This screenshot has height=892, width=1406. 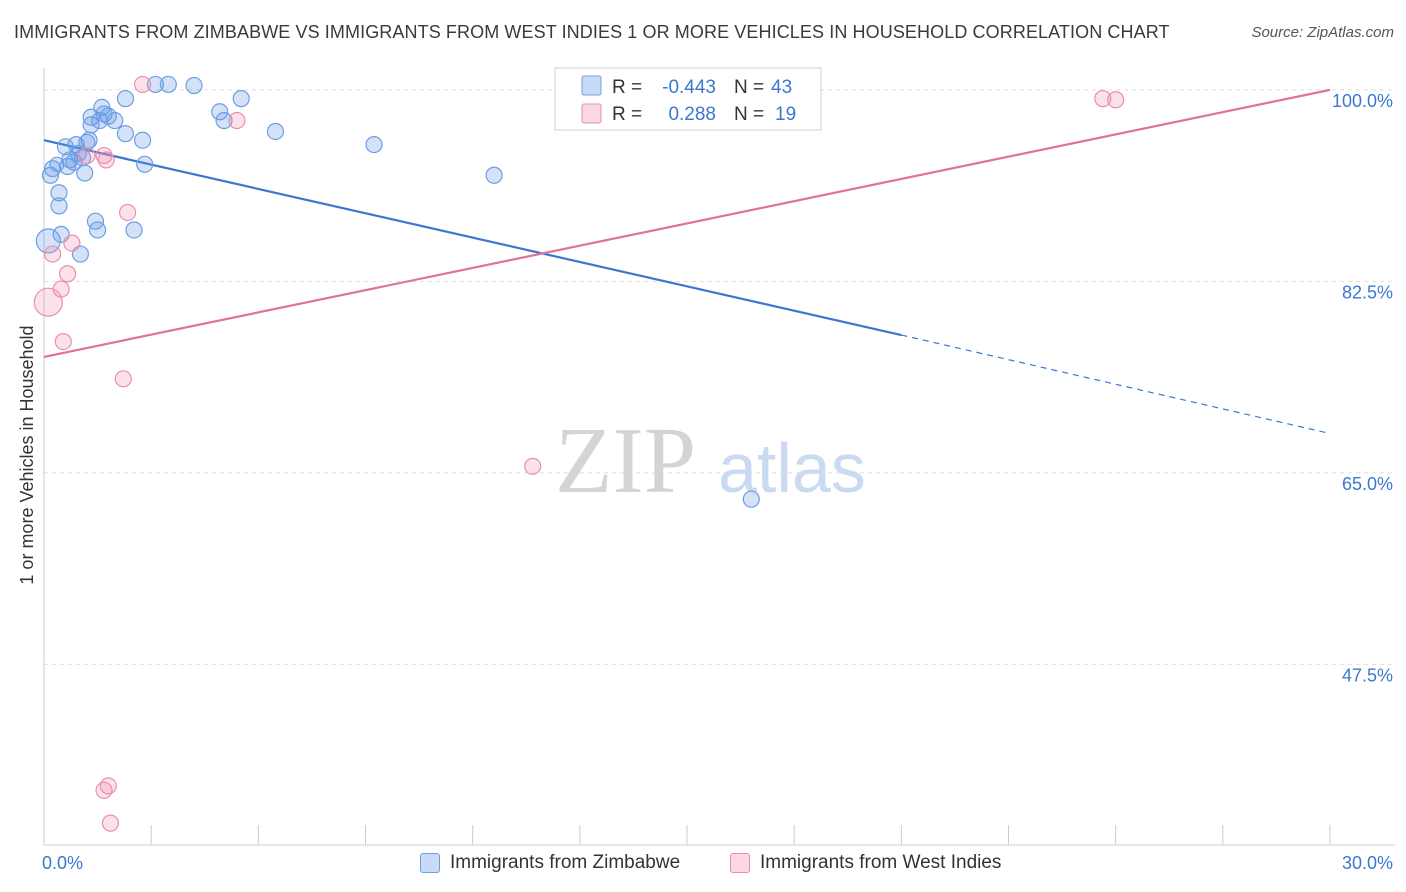 What do you see at coordinates (710, 461) in the screenshot?
I see `watermark: ZIP atlas` at bounding box center [710, 461].